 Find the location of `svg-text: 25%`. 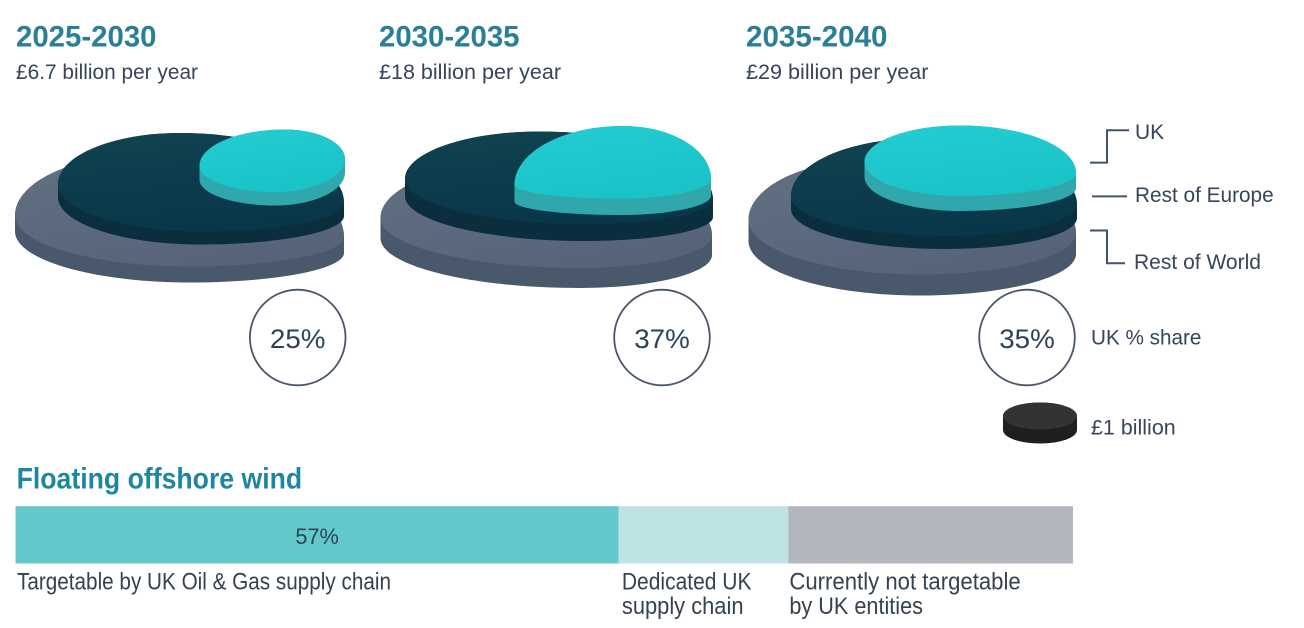

svg-text: 25% is located at coordinates (298, 339).